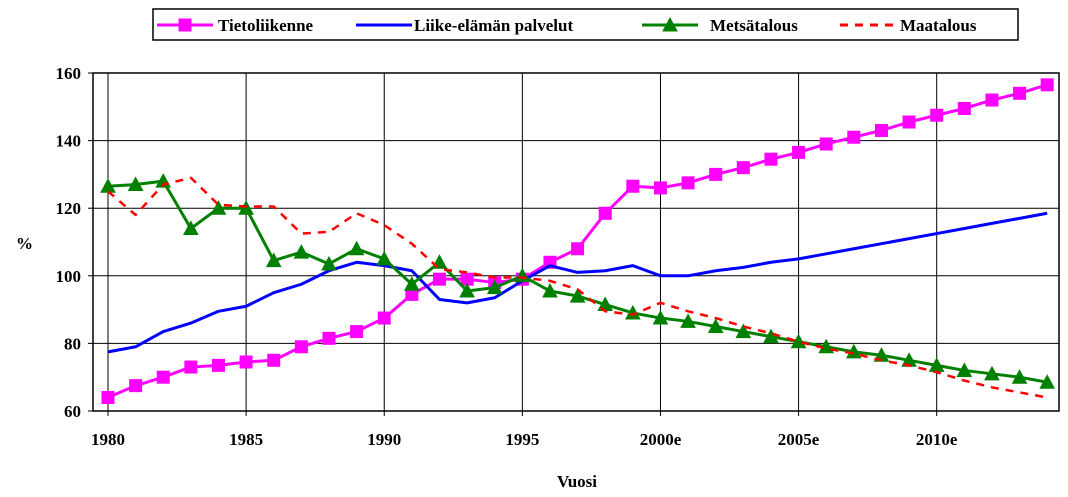  Describe the element at coordinates (72, 411) in the screenshot. I see `y-tick-label: 60` at that location.